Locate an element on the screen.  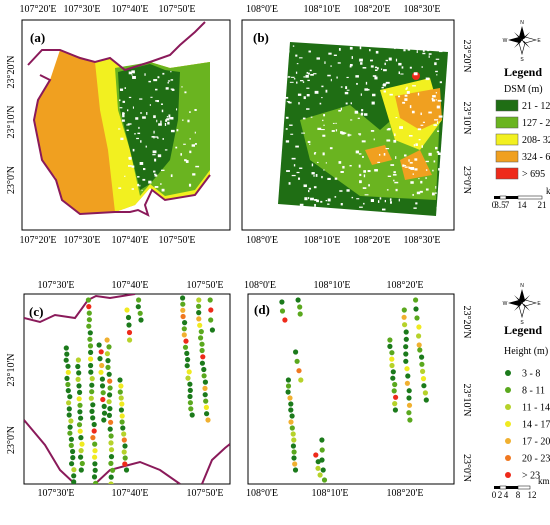
tick-label: 108°0'E is located at coordinates (262, 493).